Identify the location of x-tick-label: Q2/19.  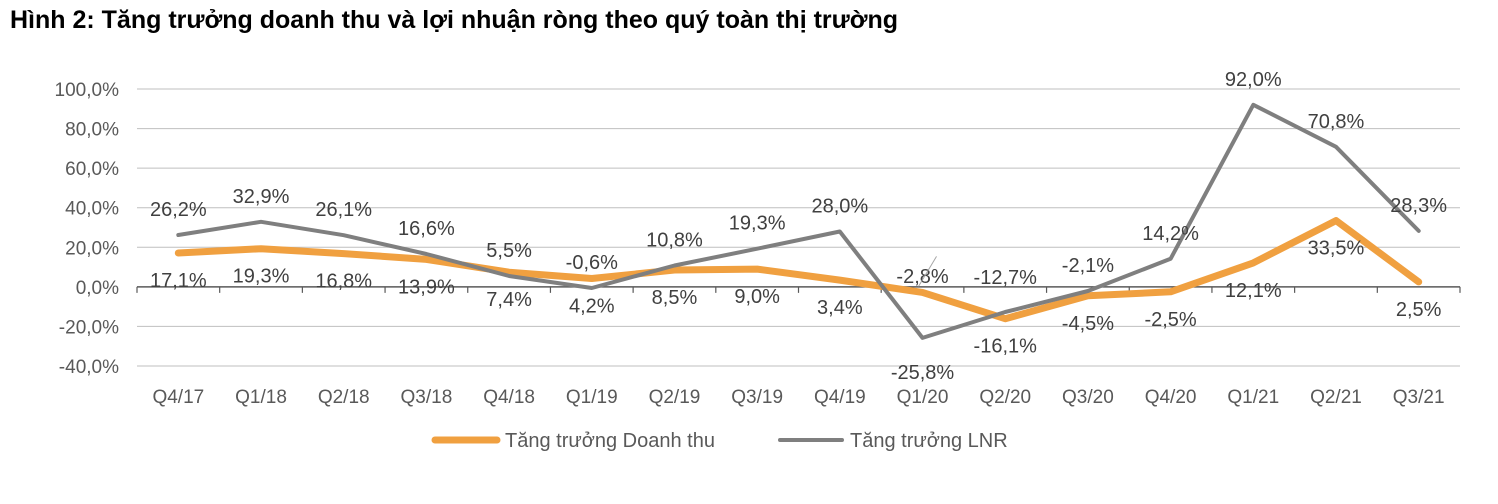
(675, 397).